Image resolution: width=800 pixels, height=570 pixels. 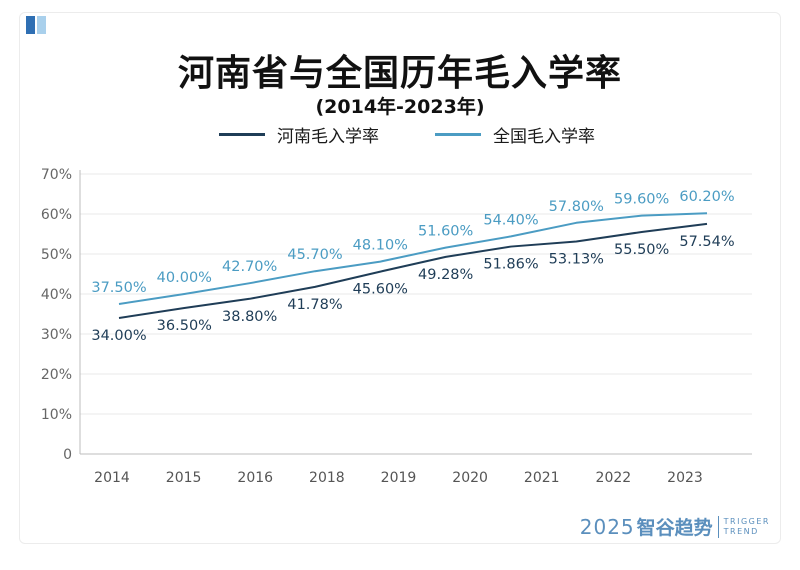 I want to click on x-tick-label: 2018, so click(x=327, y=478).